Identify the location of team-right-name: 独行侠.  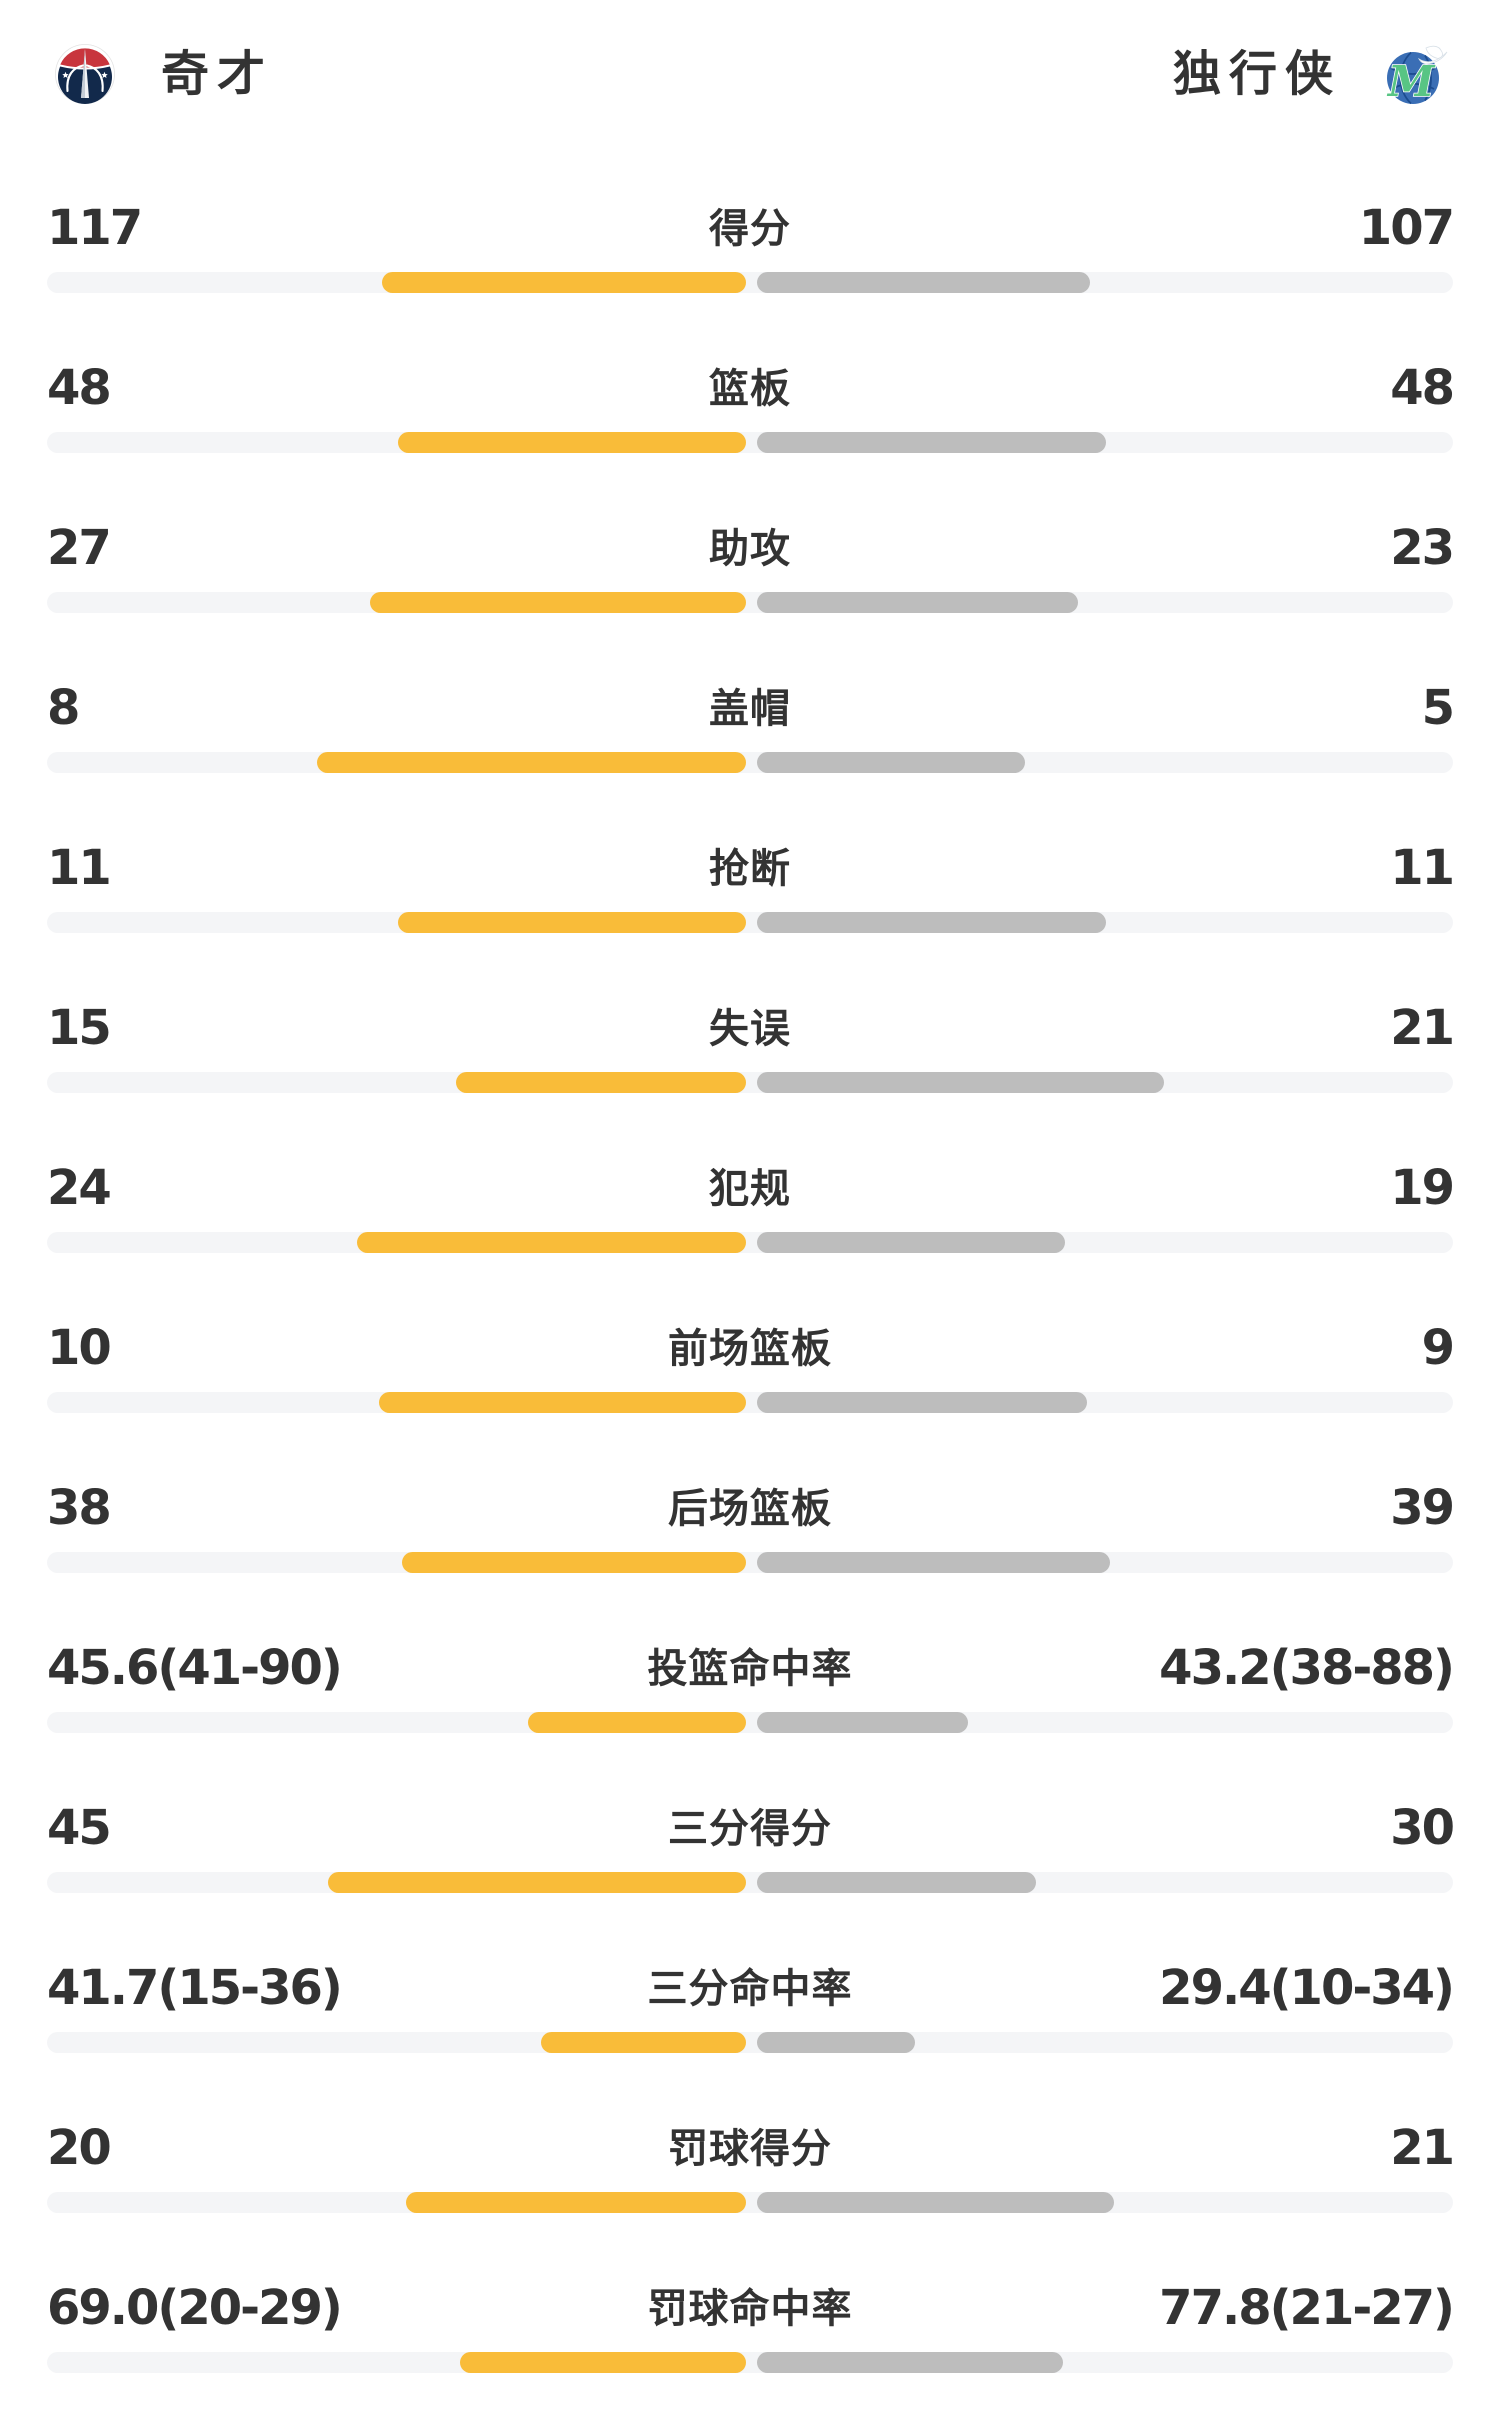
(1256, 74).